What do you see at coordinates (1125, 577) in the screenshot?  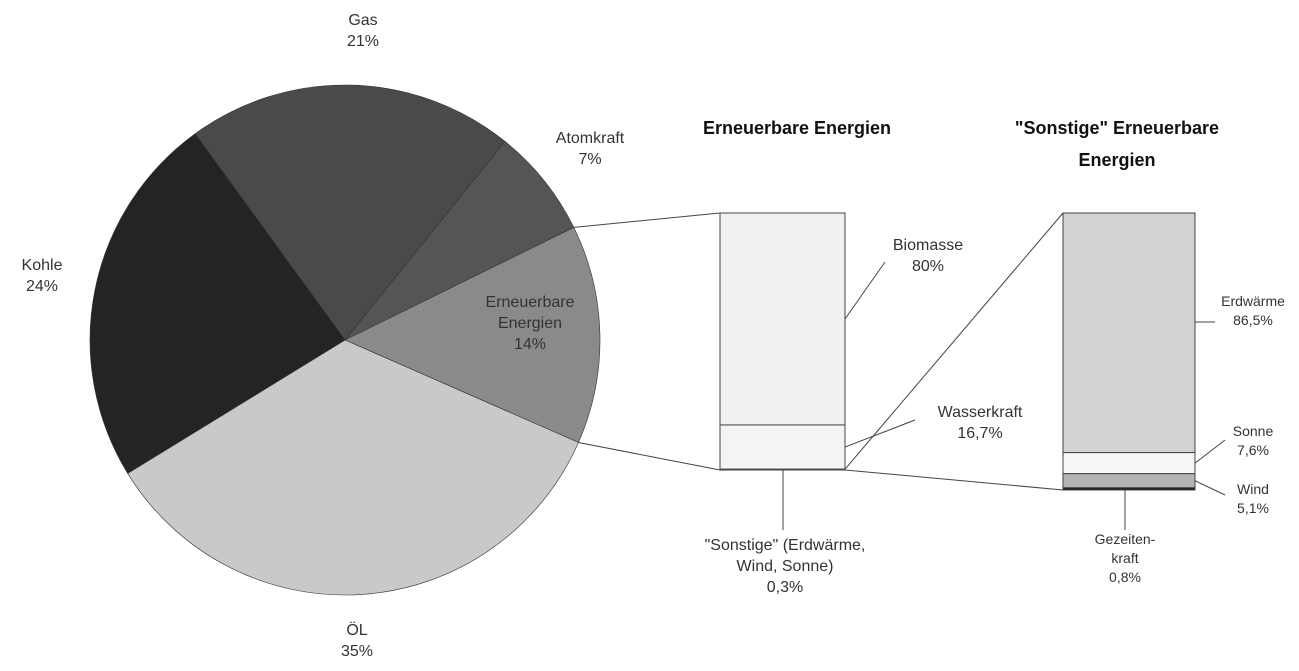 I see `label-value: 0,8%` at bounding box center [1125, 577].